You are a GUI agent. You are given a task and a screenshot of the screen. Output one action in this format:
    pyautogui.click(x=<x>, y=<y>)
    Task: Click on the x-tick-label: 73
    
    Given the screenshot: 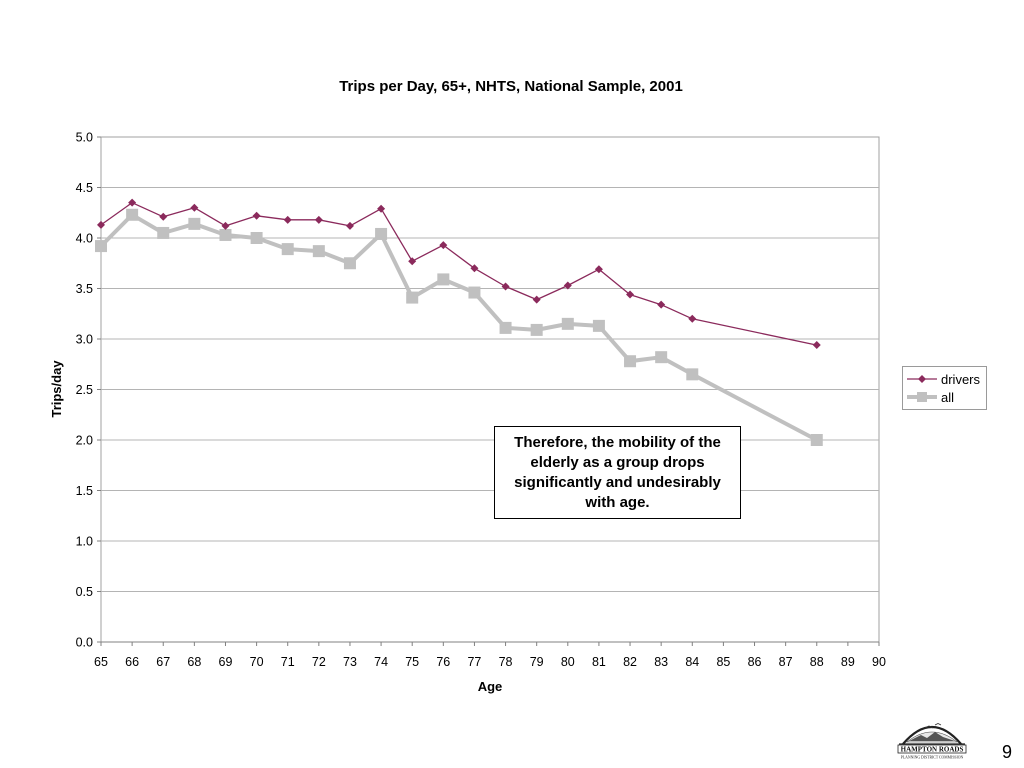 What is the action you would take?
    pyautogui.click(x=350, y=662)
    